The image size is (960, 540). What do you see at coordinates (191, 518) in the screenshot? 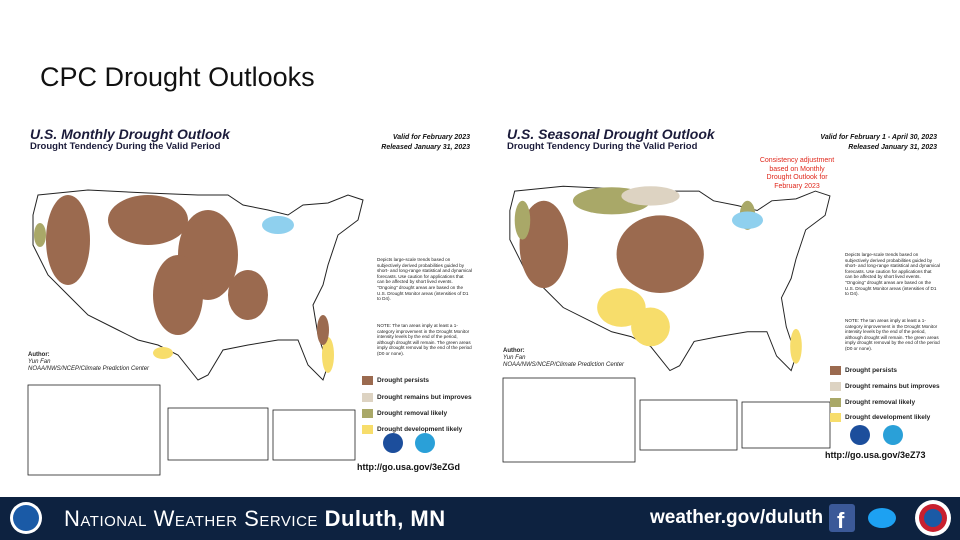
I see `footer-org: National Weather Service` at bounding box center [191, 518].